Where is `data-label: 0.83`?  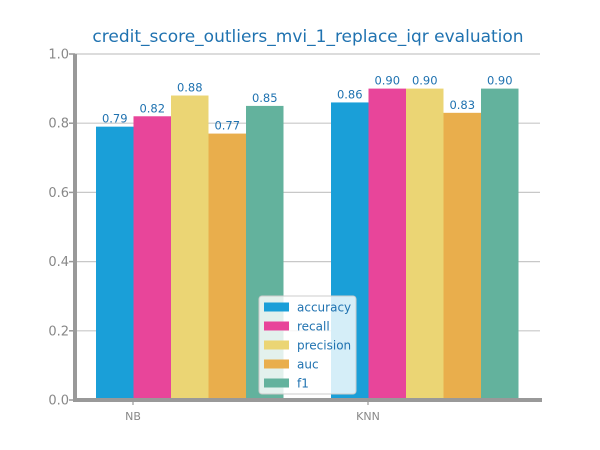 data-label: 0.83 is located at coordinates (462, 105).